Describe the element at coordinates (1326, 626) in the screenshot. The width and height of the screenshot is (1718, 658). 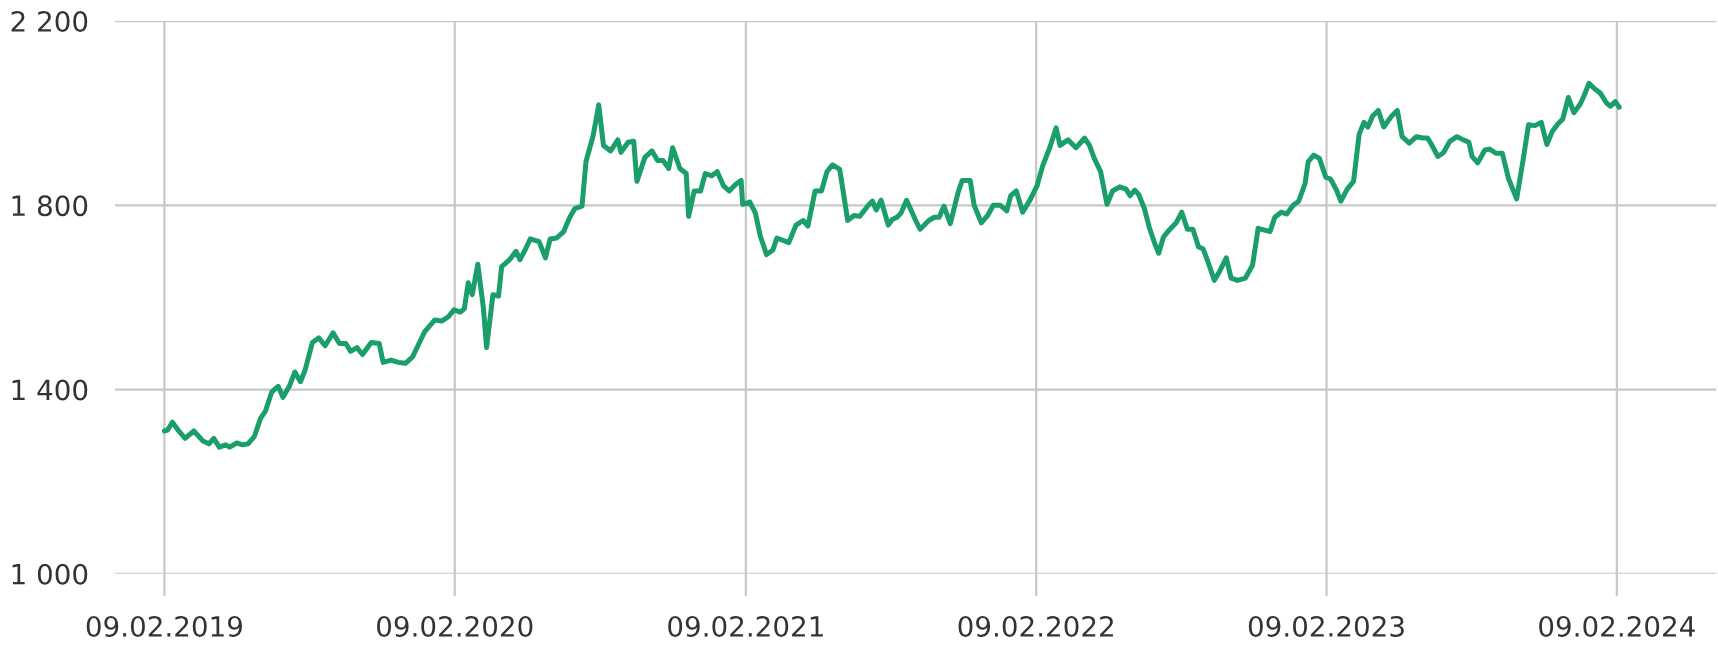
I see `x-tick-label: 09.02.2023` at that location.